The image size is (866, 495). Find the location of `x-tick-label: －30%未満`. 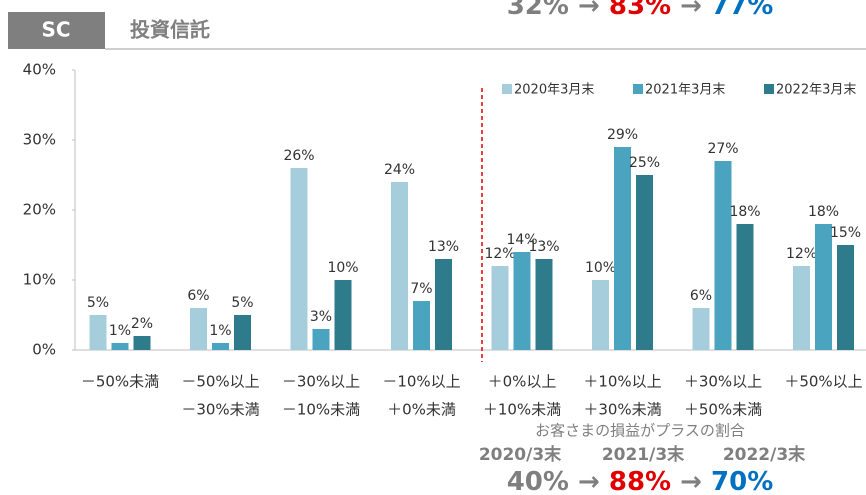

x-tick-label: －30%未満 is located at coordinates (220, 410).